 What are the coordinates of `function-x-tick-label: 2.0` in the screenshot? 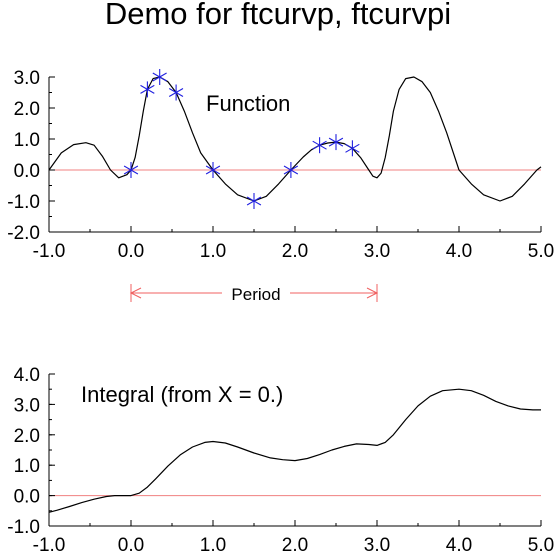 It's located at (295, 251).